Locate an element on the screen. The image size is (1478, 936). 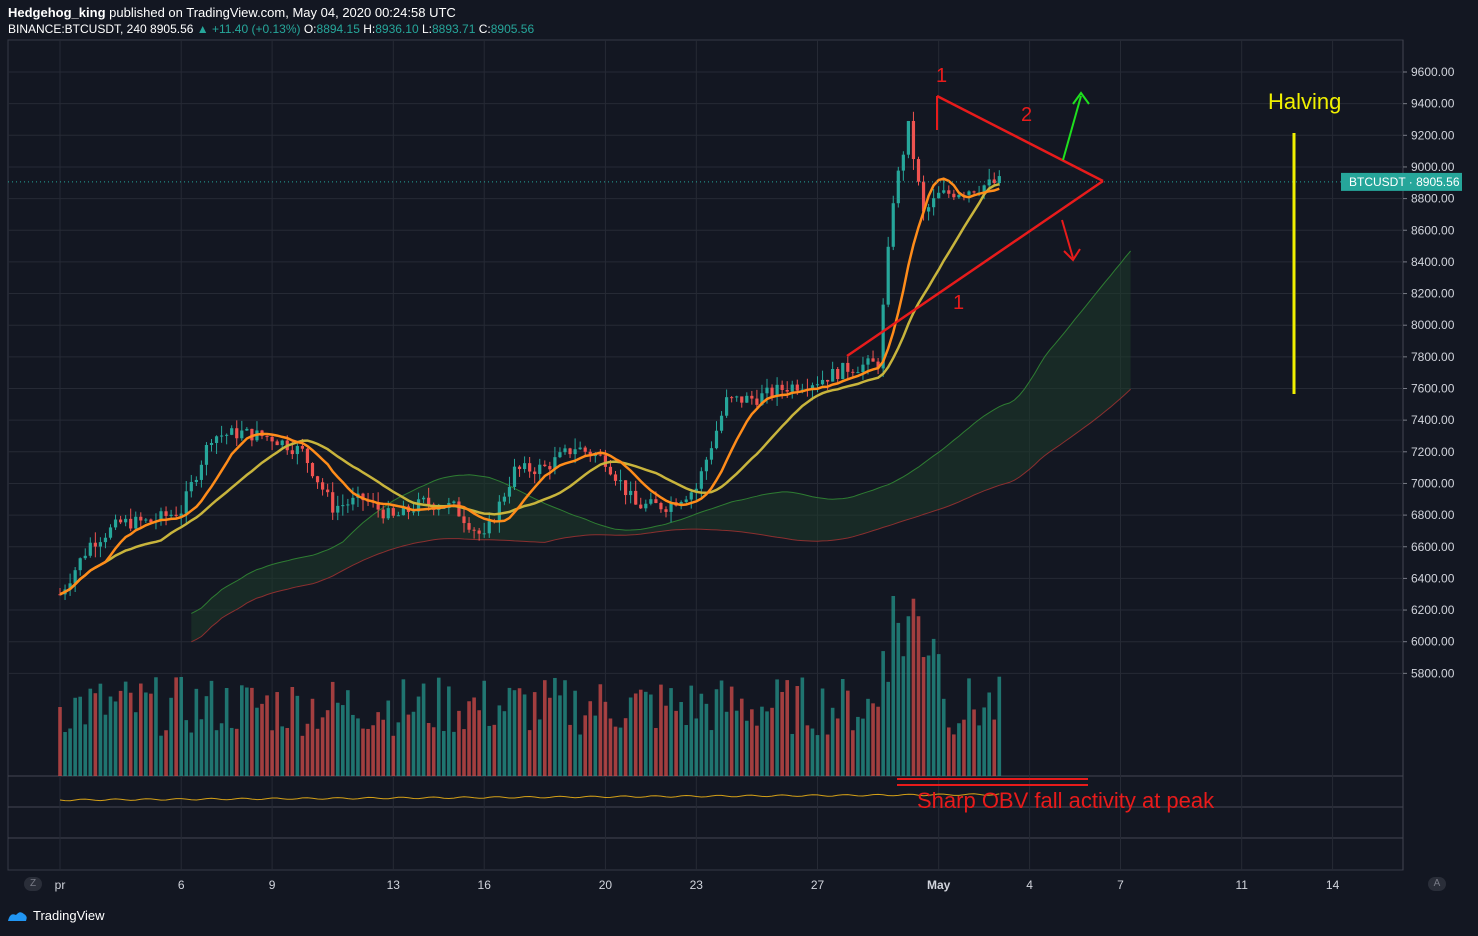
high-label: H: is located at coordinates (369, 29).